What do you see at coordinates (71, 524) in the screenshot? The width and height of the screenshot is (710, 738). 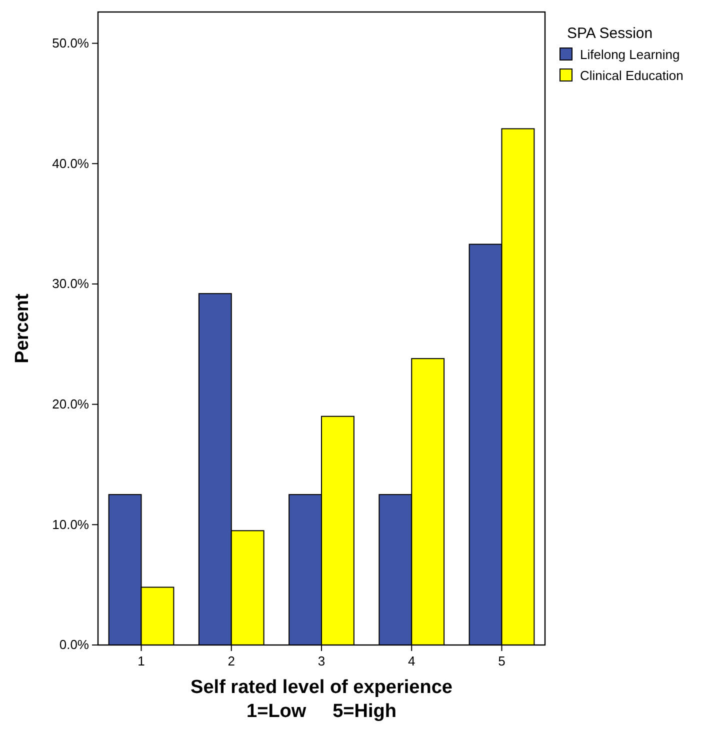 I see `y-tick-label: 10.0%` at bounding box center [71, 524].